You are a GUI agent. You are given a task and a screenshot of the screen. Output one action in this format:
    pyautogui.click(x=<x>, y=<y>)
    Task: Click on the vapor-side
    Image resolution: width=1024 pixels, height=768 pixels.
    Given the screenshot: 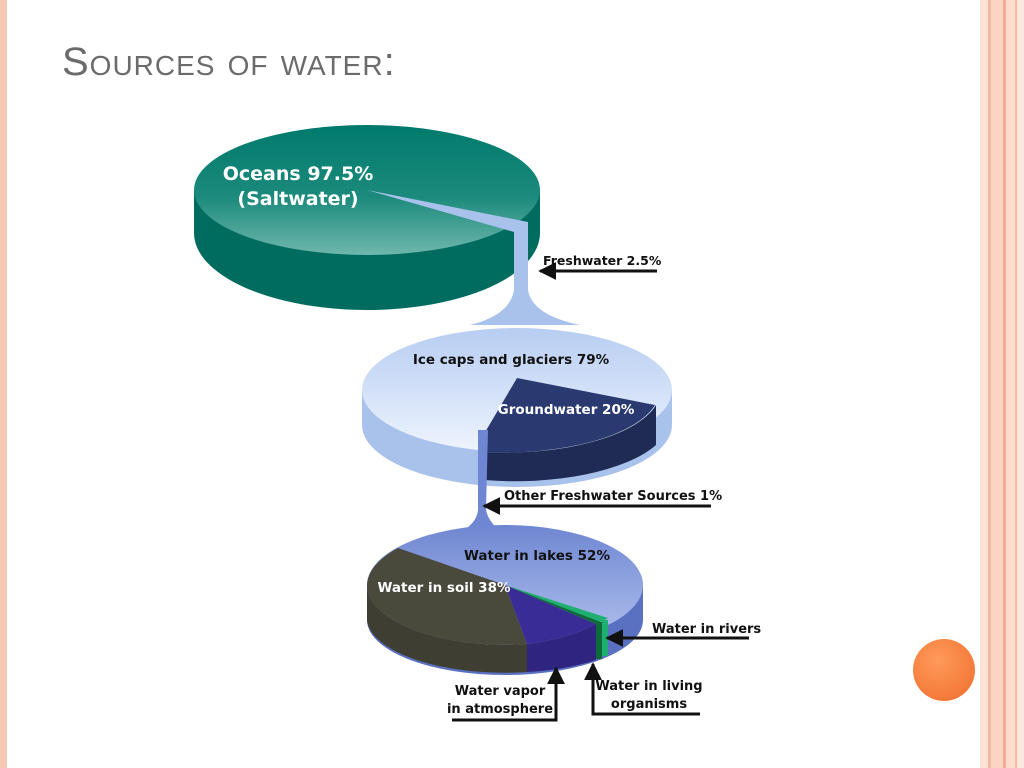 What is the action you would take?
    pyautogui.click(x=561, y=648)
    